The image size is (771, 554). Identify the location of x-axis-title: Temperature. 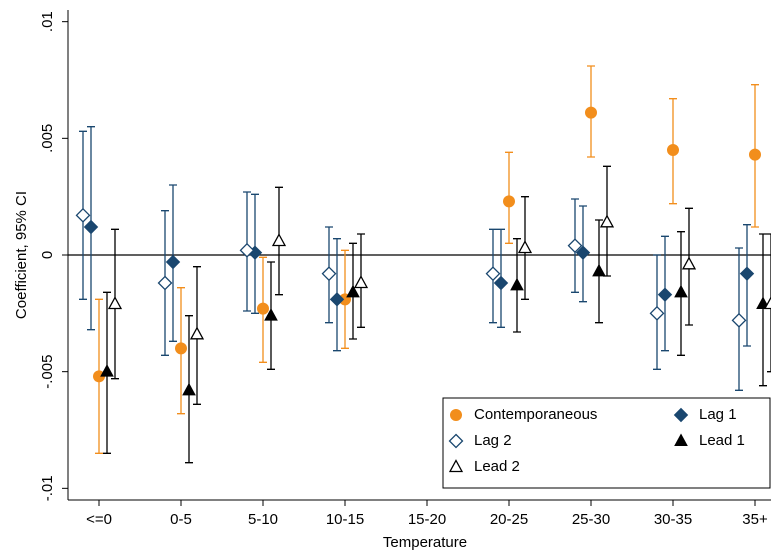
(425, 542).